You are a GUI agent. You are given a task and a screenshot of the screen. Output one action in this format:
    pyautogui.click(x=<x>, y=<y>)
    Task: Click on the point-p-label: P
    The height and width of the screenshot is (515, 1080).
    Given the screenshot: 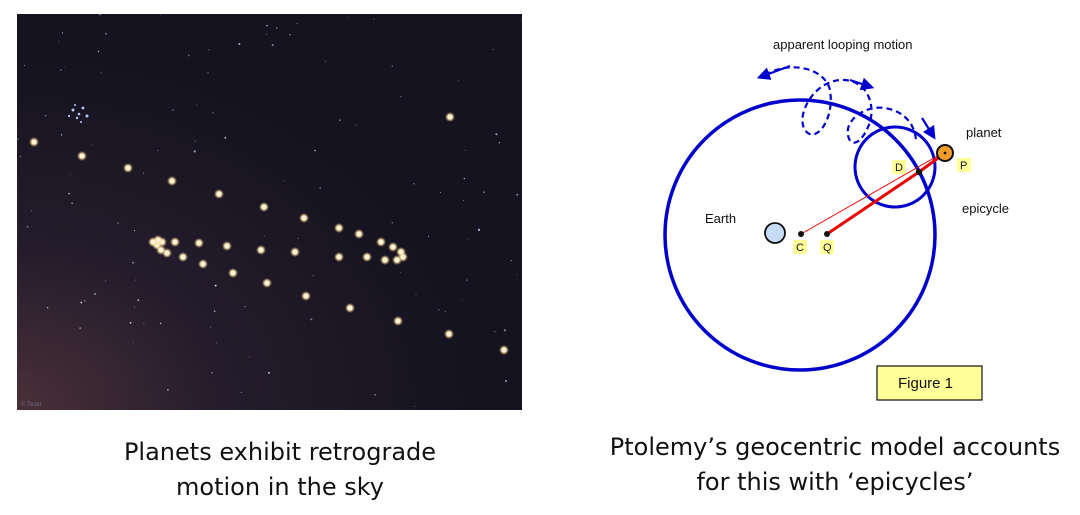 What is the action you would take?
    pyautogui.click(x=963, y=166)
    